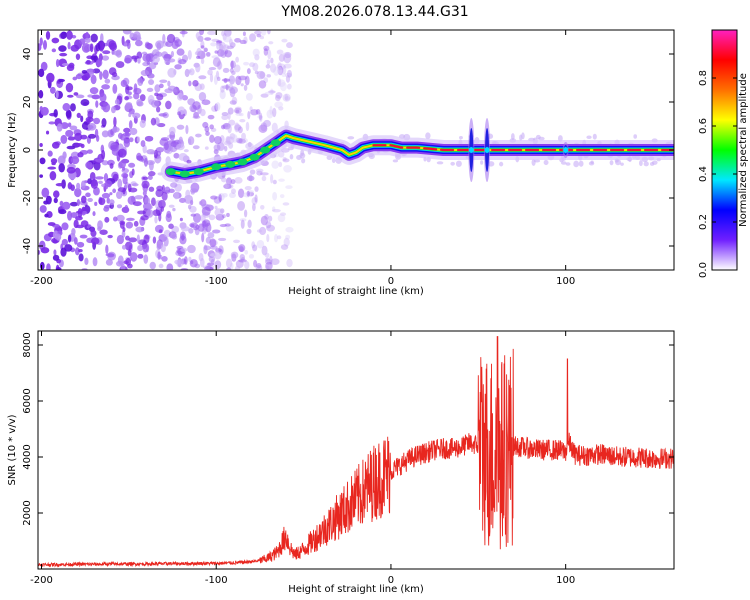 The height and width of the screenshot is (600, 750). What do you see at coordinates (703, 174) in the screenshot?
I see `colorbar-tick-label: 0.4` at bounding box center [703, 174].